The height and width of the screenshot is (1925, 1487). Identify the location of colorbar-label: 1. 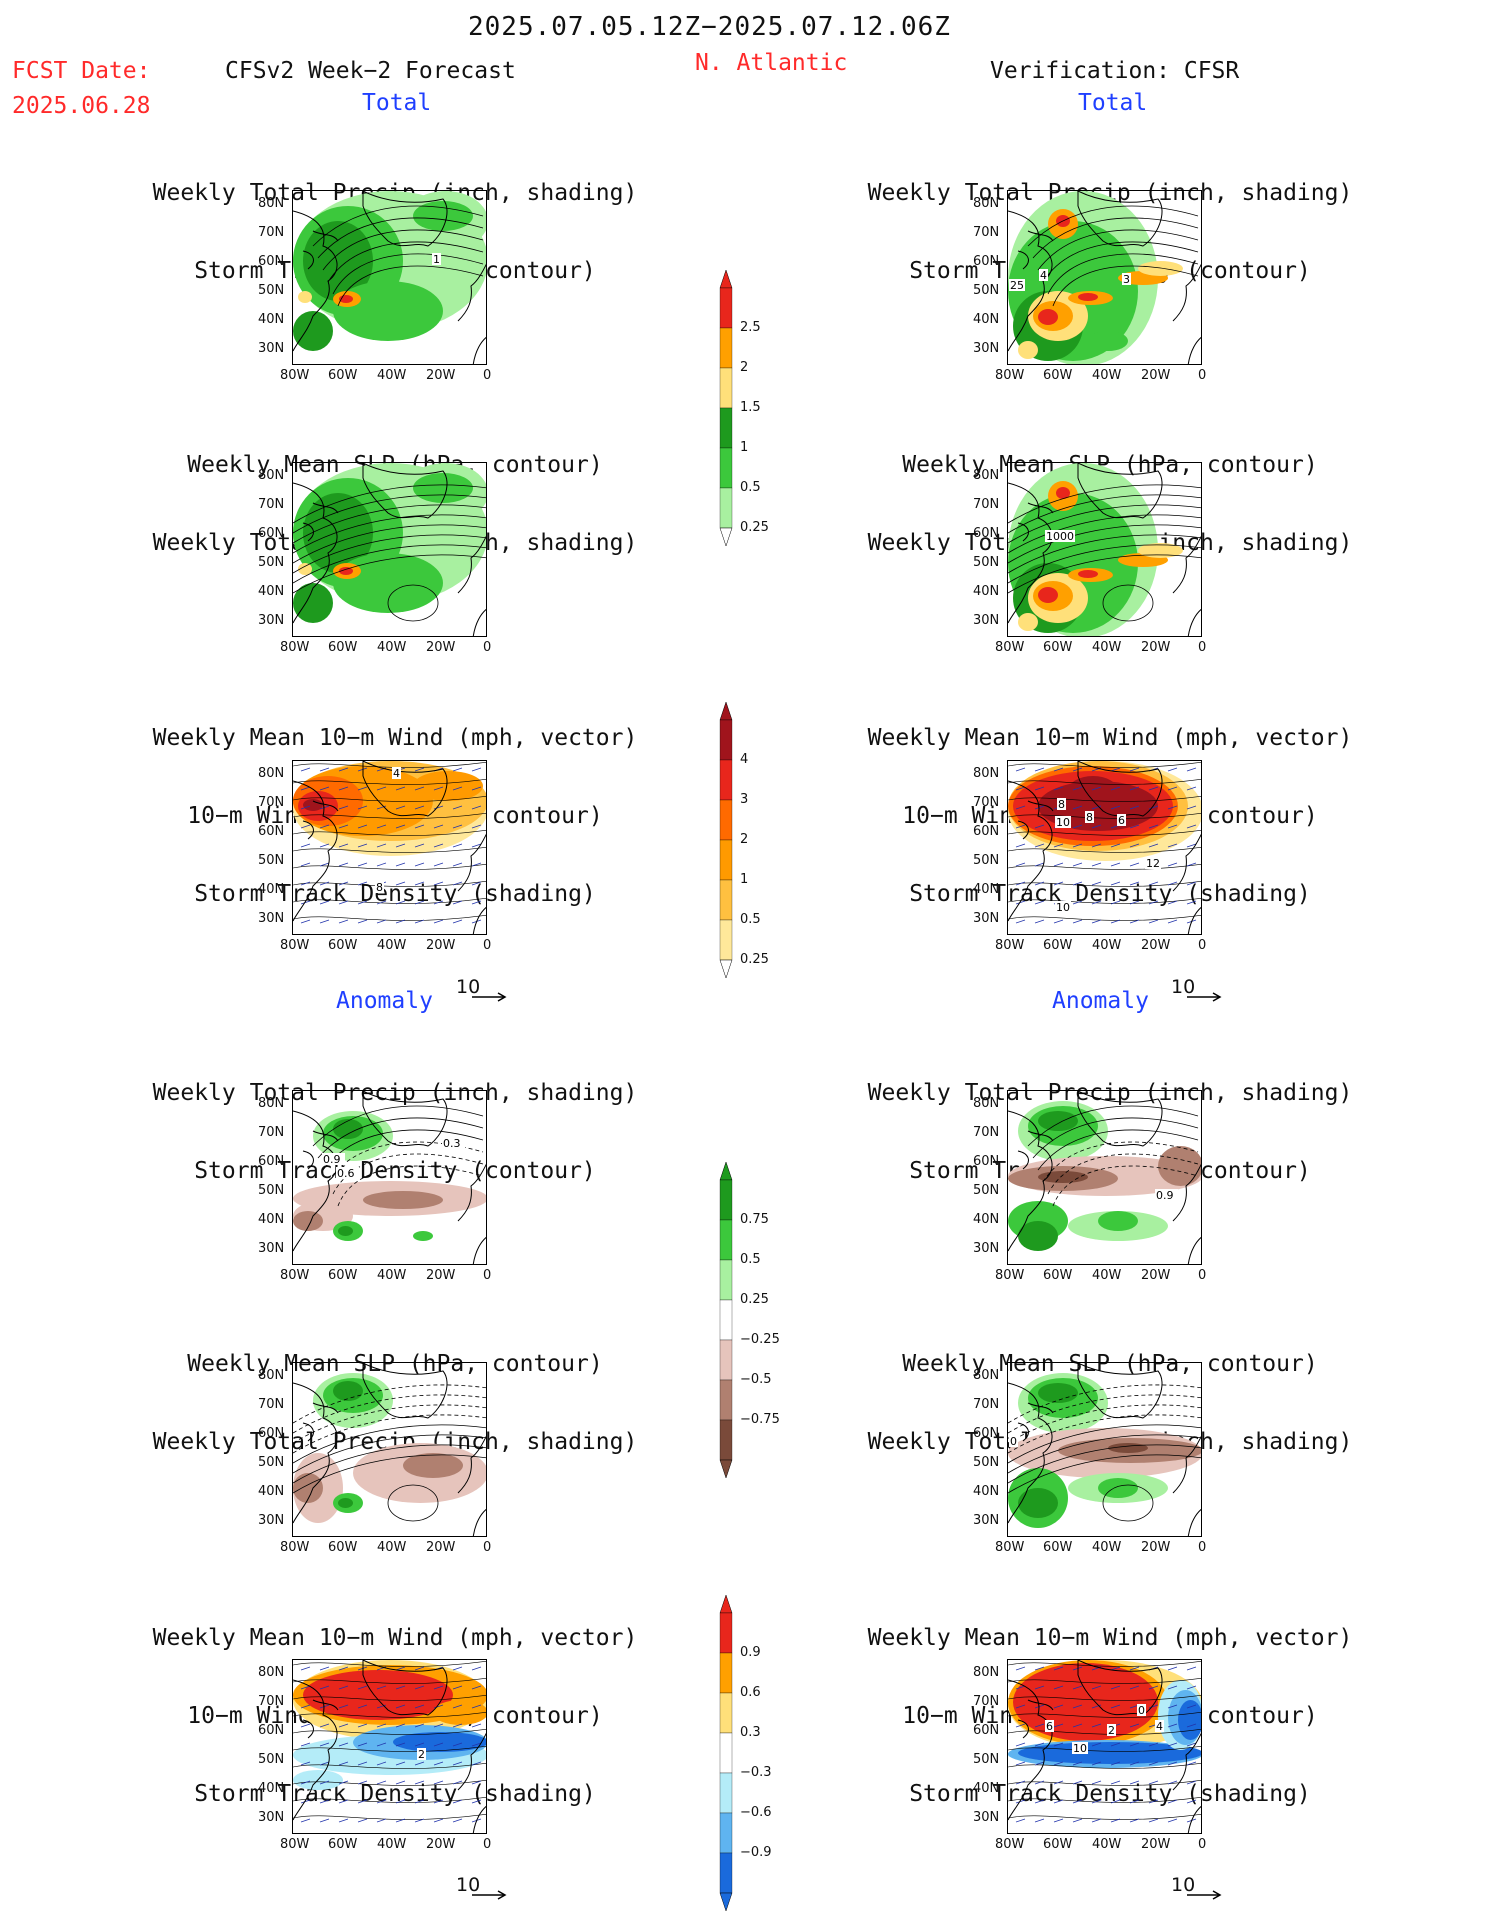
(744, 879).